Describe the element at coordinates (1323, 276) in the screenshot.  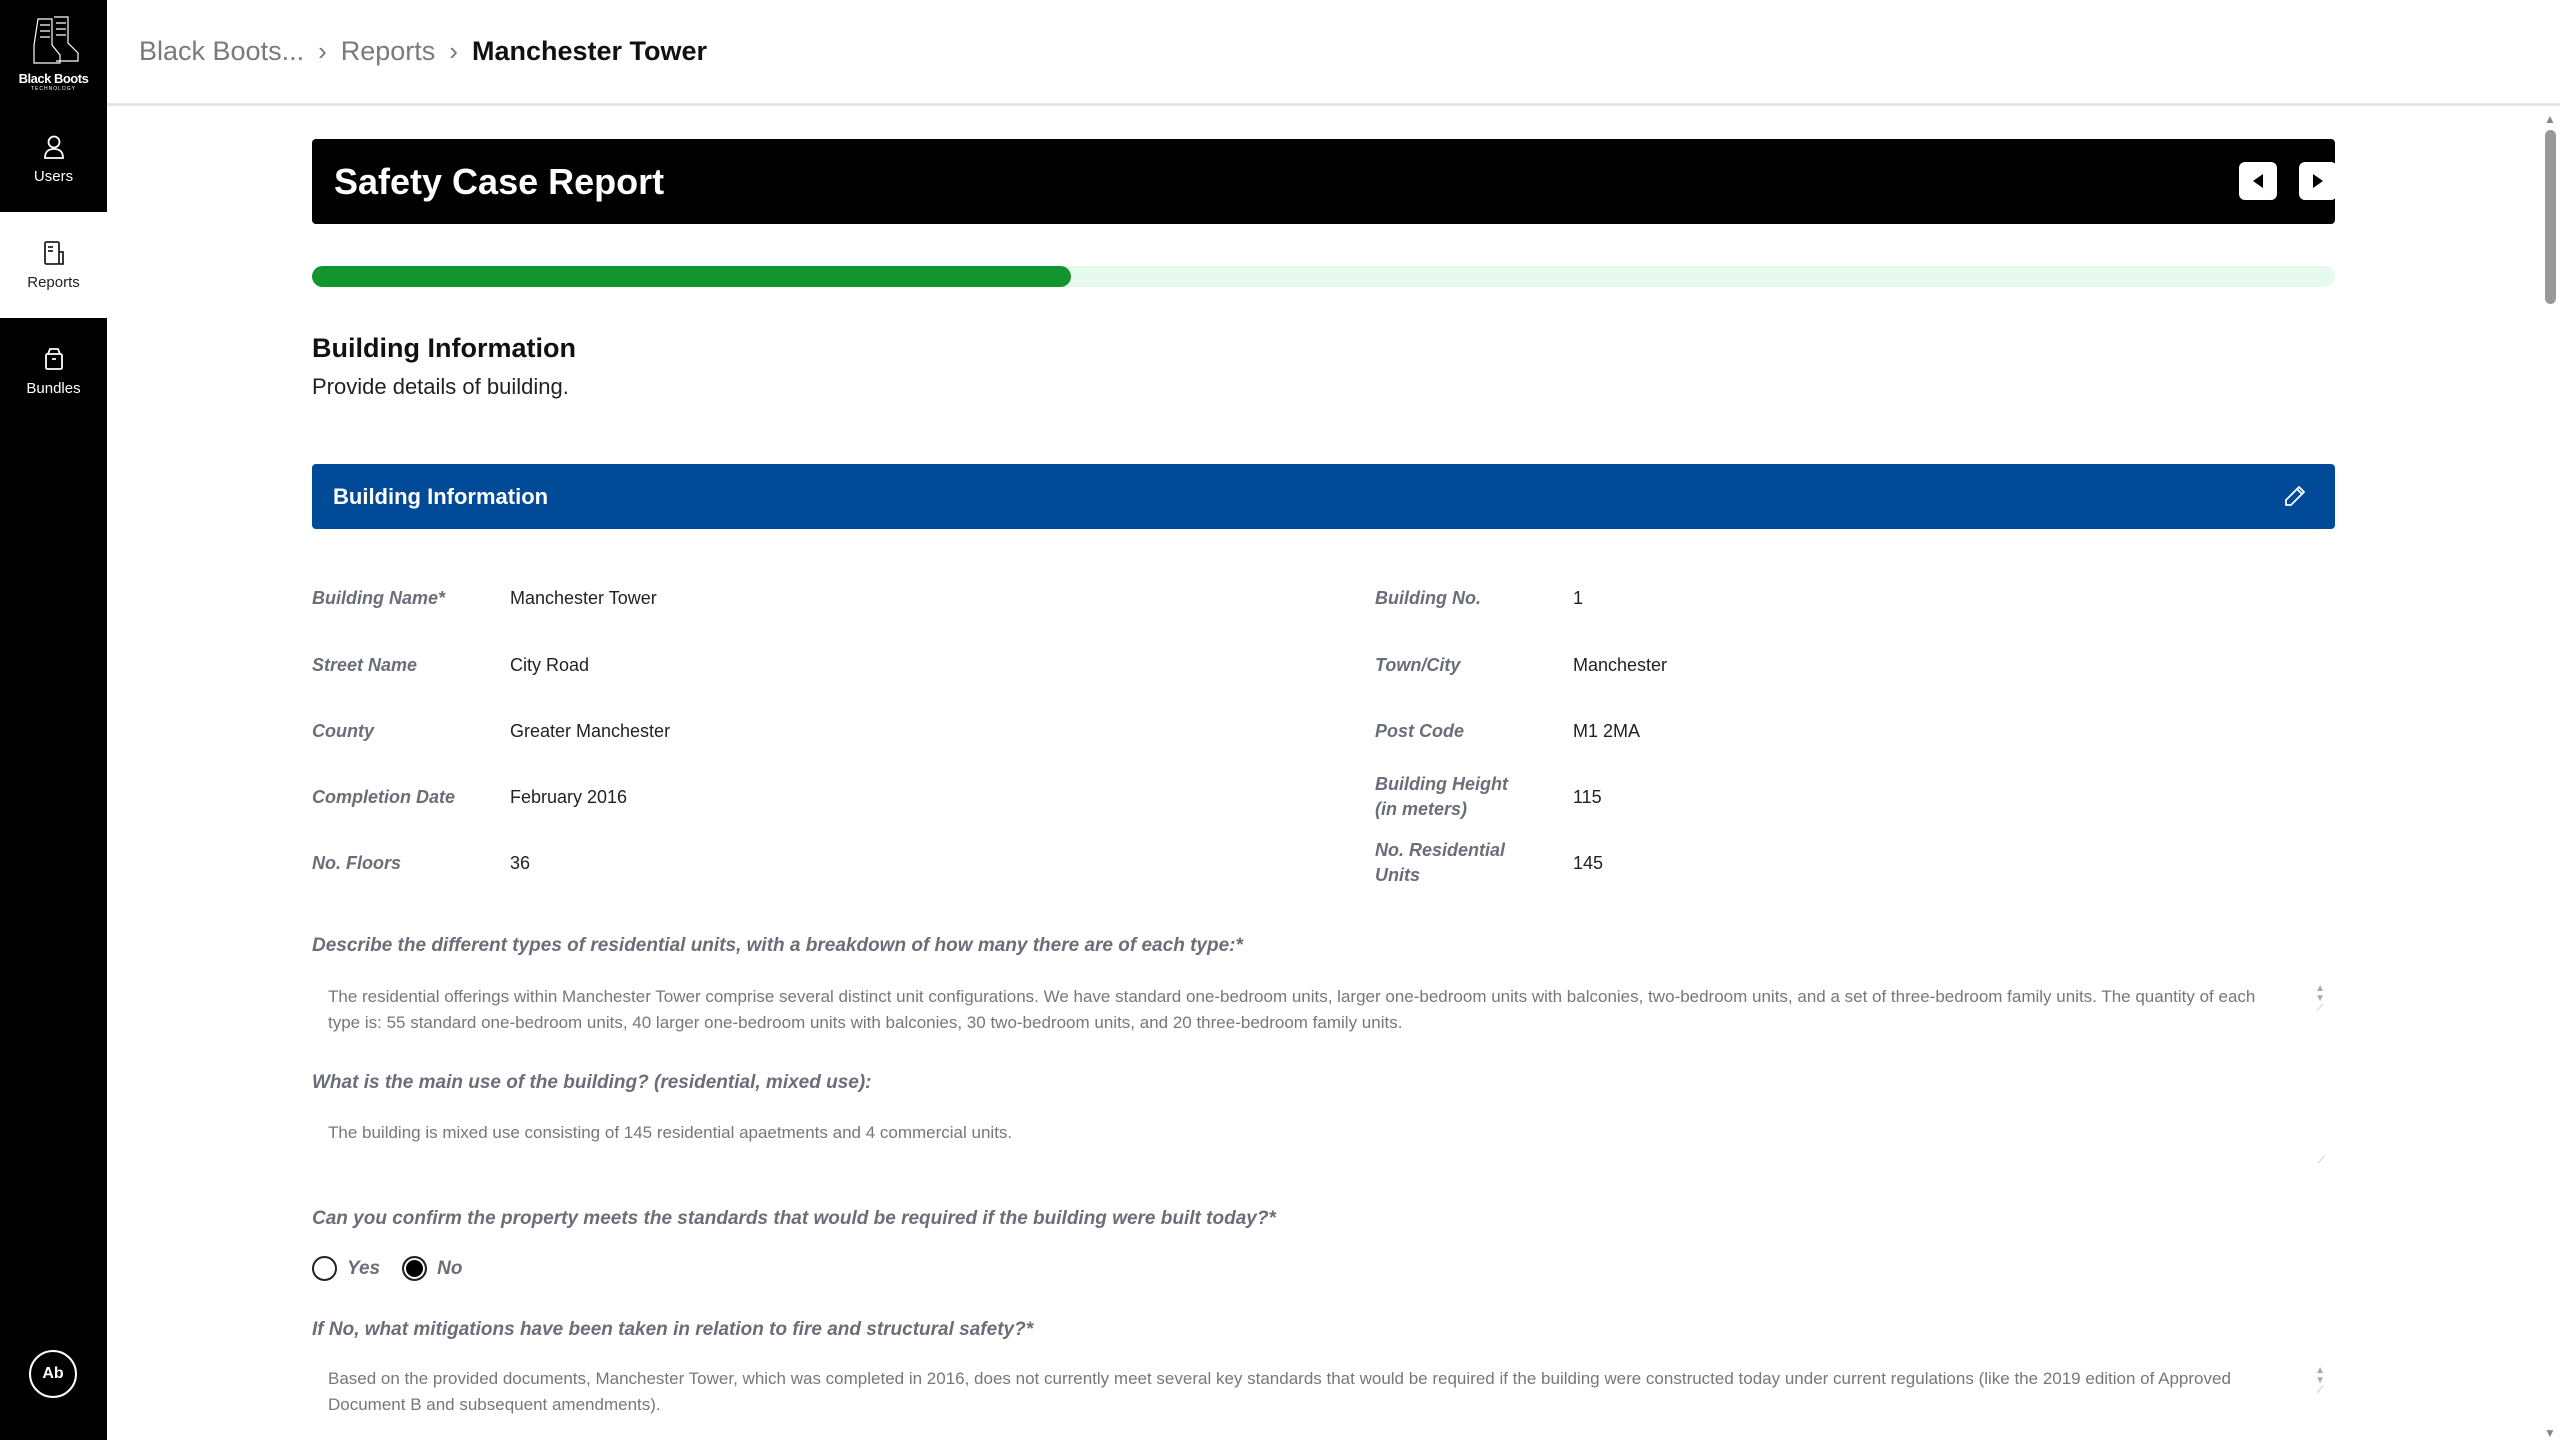
I see `progress-bar` at that location.